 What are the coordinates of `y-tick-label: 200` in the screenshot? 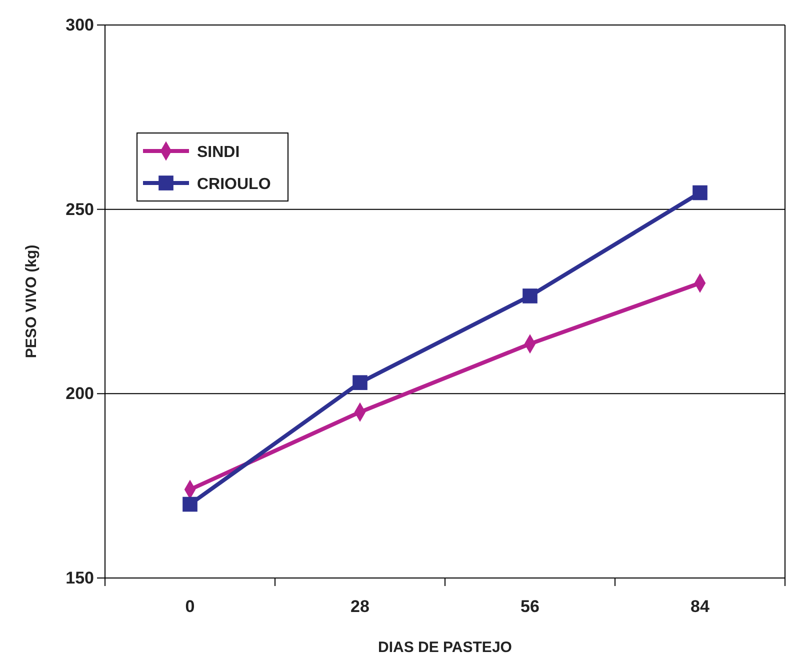 It's located at (80, 394).